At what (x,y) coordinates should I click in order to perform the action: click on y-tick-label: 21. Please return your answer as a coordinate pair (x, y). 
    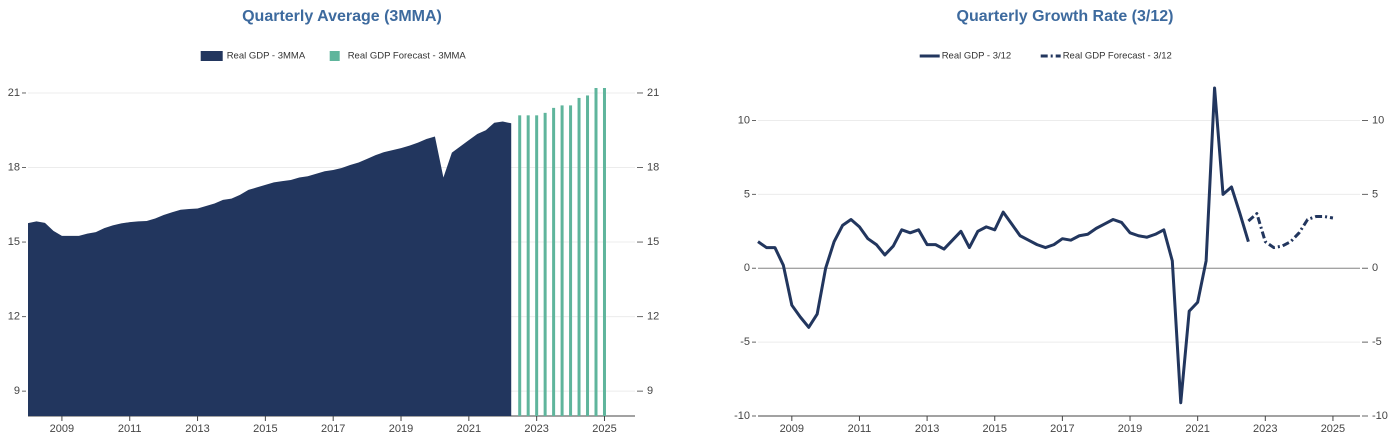
    Looking at the image, I should click on (14, 93).